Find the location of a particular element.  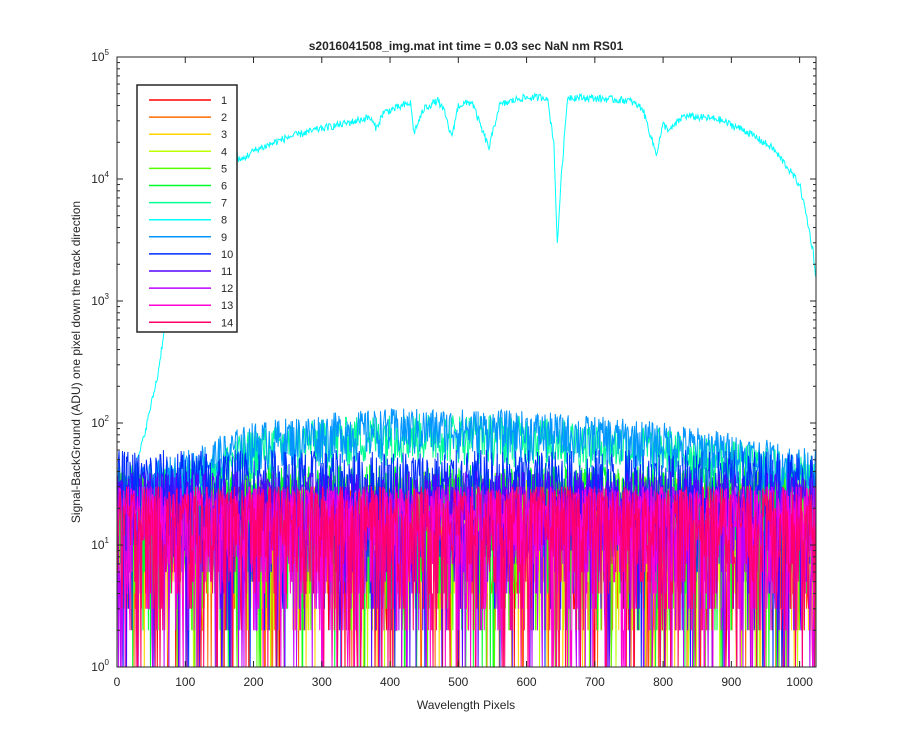

x-tick-label: 1000 is located at coordinates (799, 682).